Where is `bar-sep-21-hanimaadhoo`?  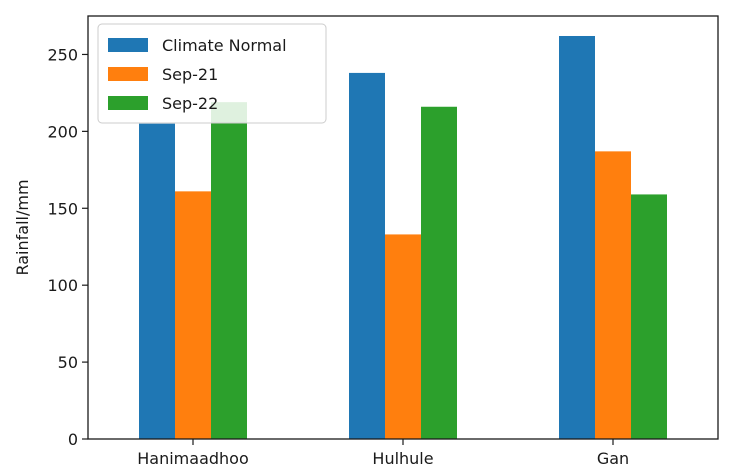 bar-sep-21-hanimaadhoo is located at coordinates (193, 315).